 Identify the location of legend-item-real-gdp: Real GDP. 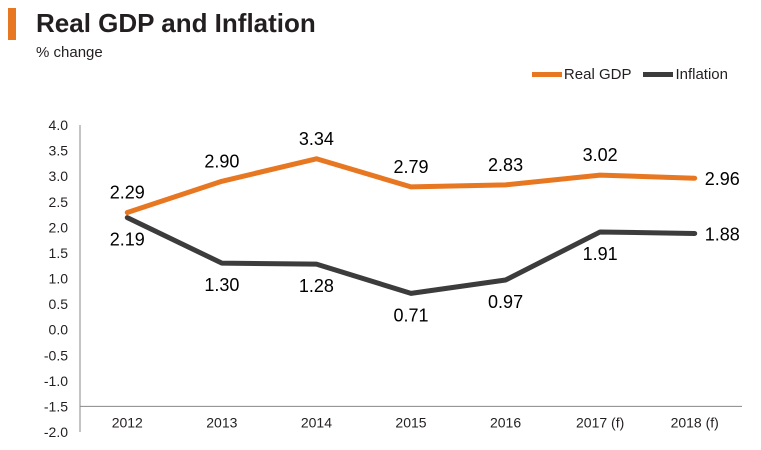
(581, 74).